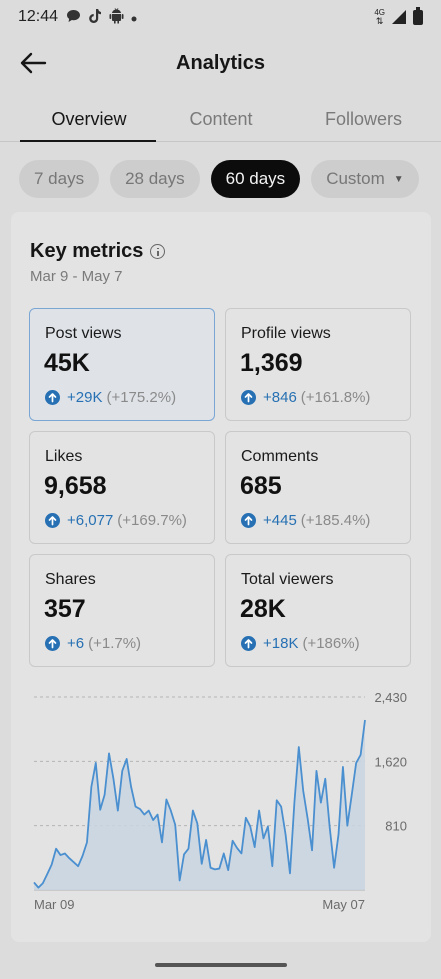  What do you see at coordinates (83, 333) in the screenshot?
I see `metric-label: Post views` at bounding box center [83, 333].